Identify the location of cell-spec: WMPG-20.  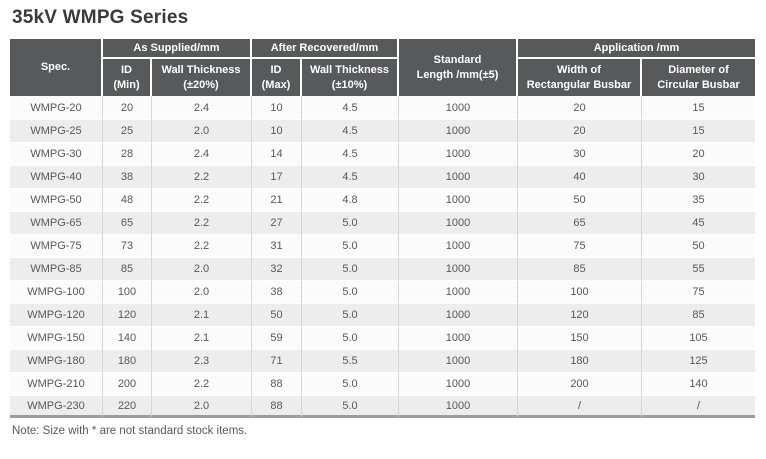
(56, 107).